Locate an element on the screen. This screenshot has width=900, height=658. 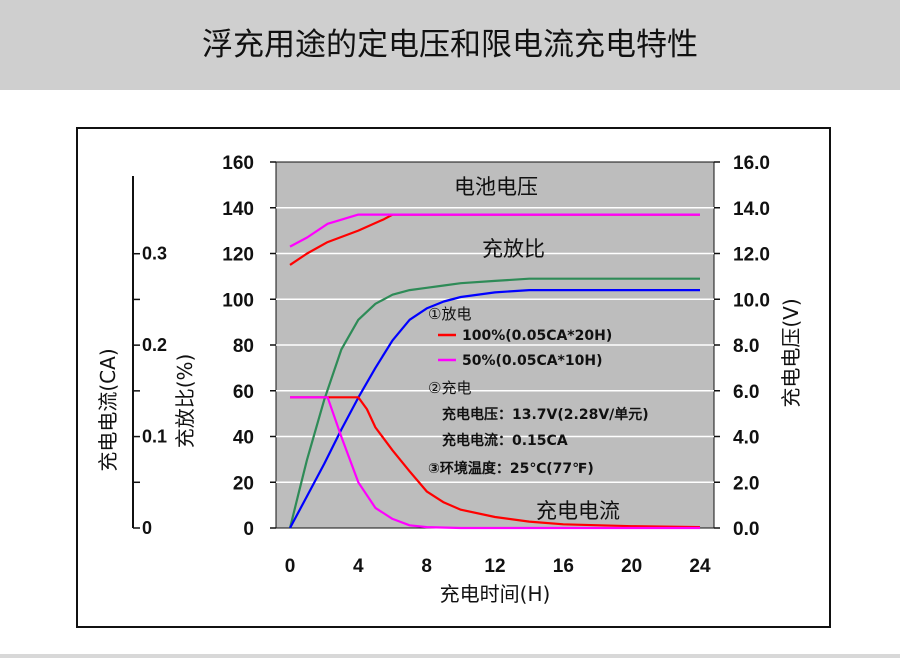
x-tick-label: 12 is located at coordinates (494, 566).